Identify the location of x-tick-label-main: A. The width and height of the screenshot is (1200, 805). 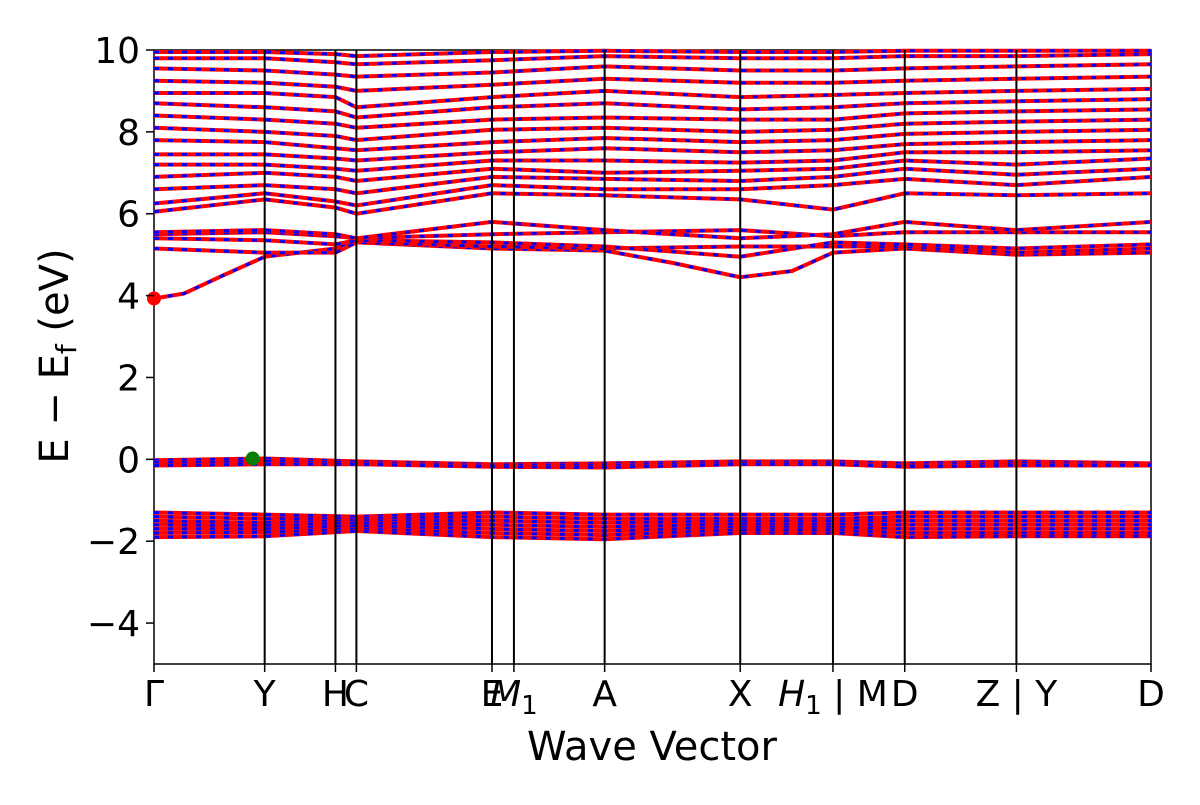
(604, 694).